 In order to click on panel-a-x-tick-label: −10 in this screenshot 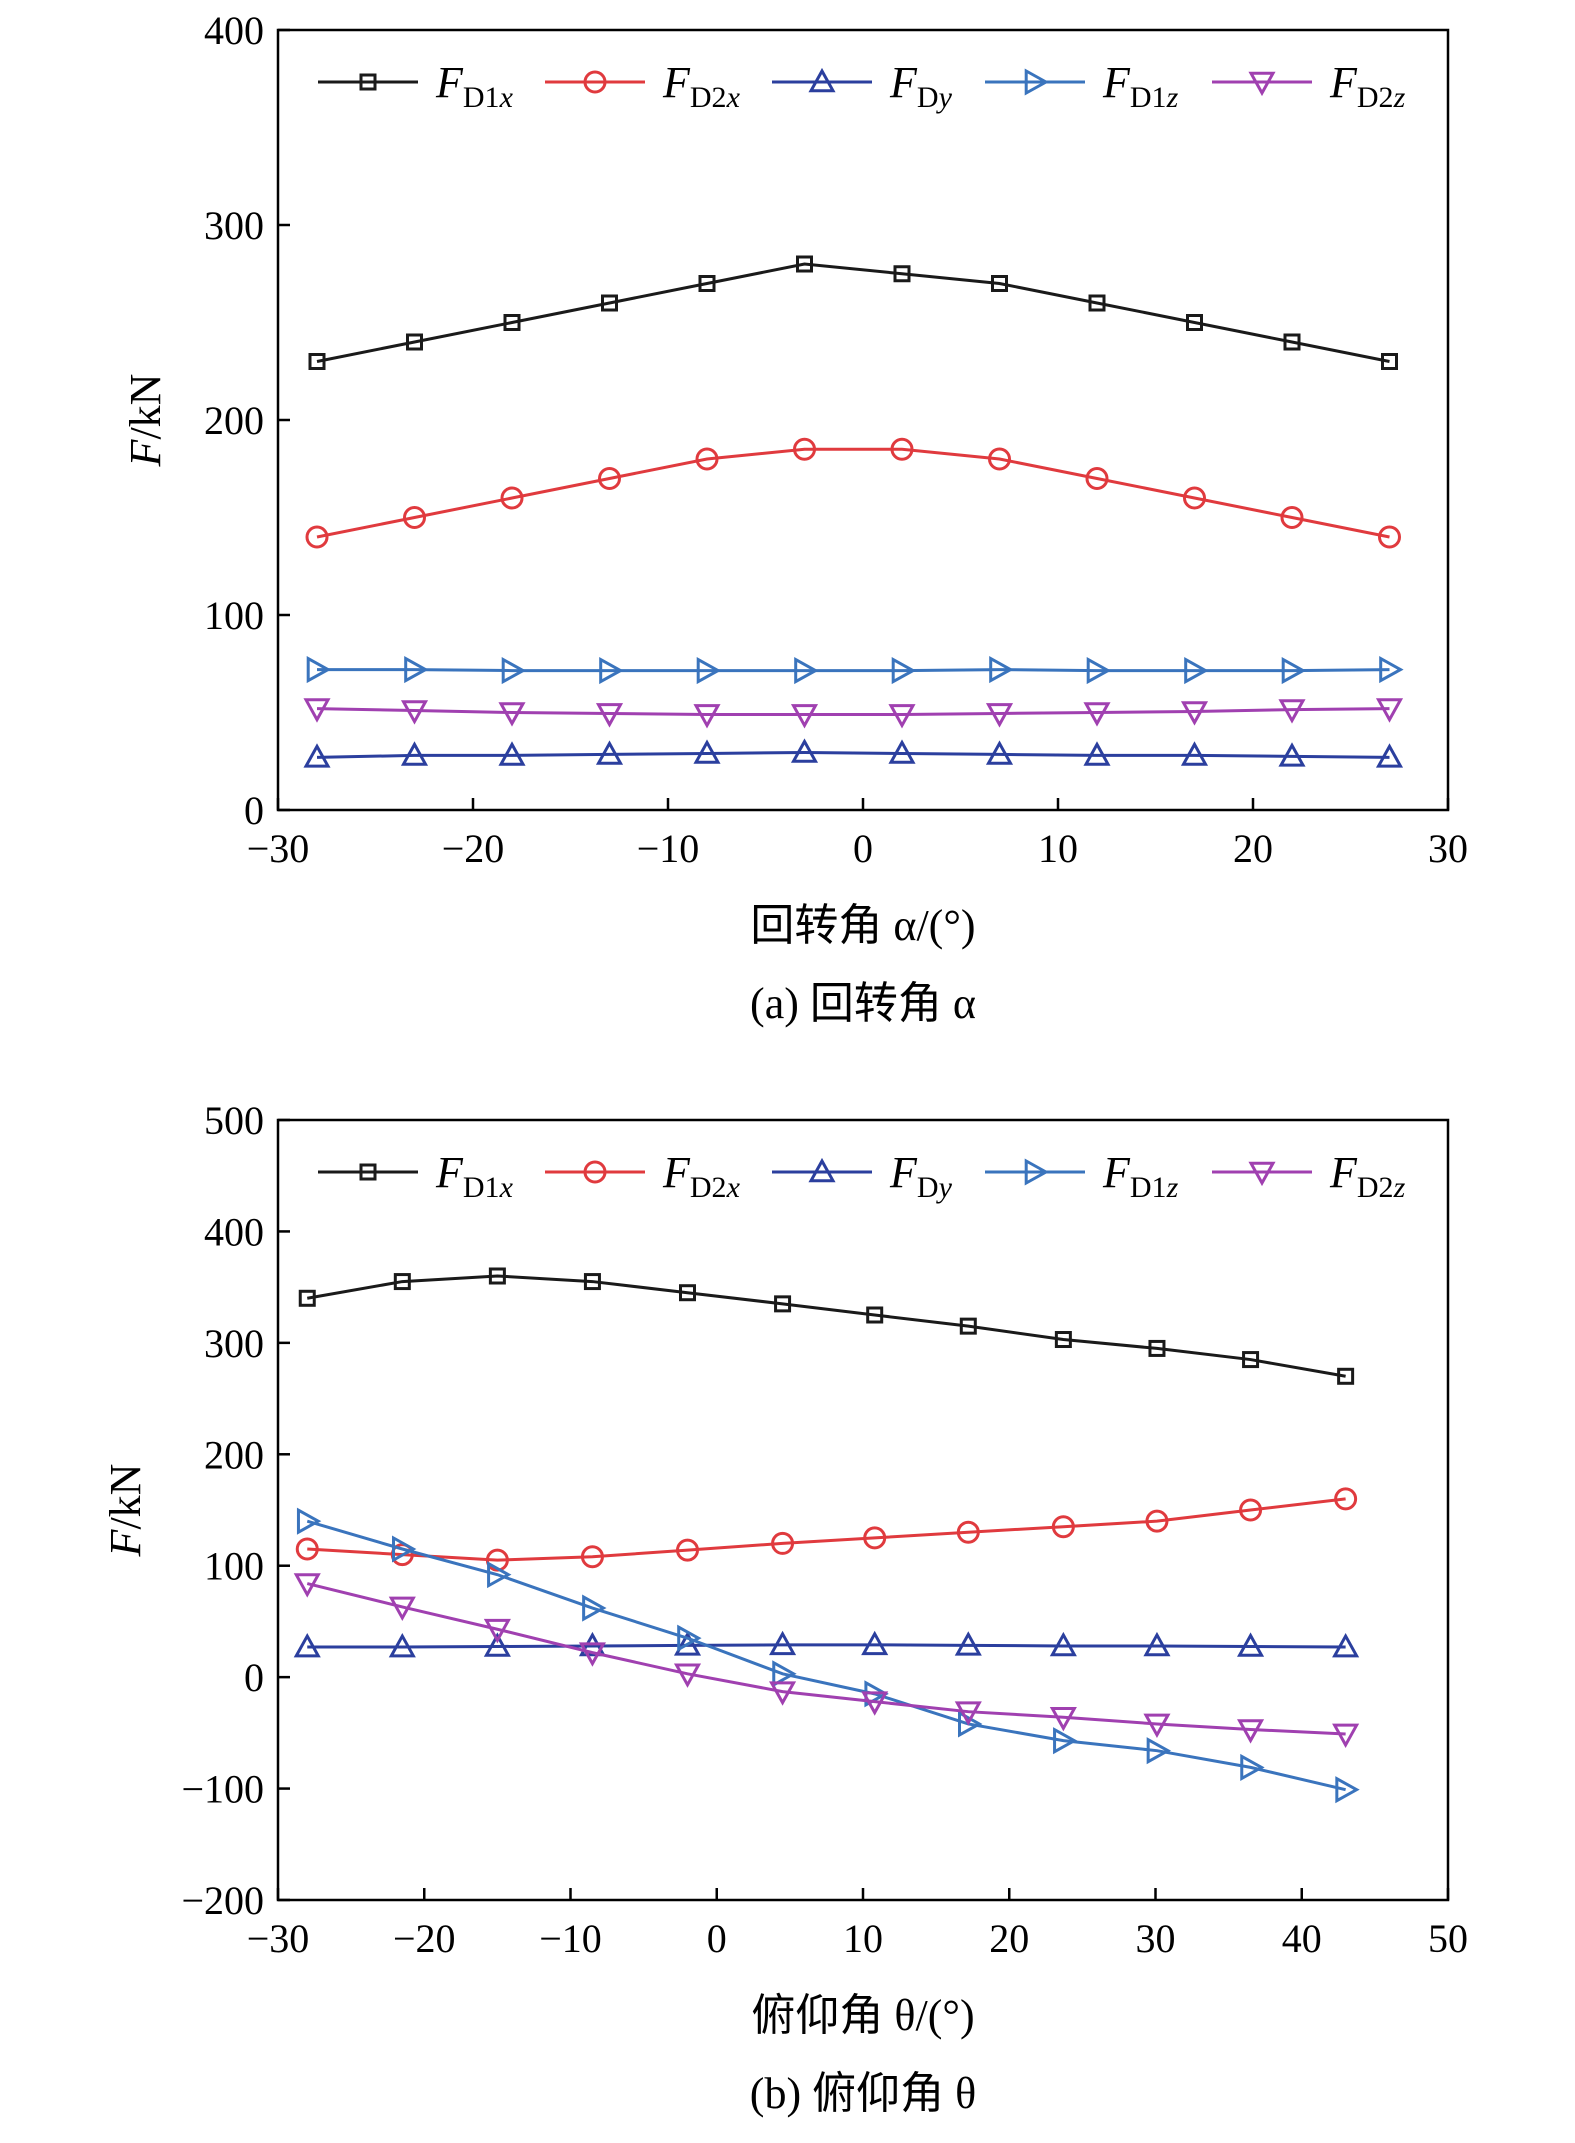, I will do `click(668, 848)`.